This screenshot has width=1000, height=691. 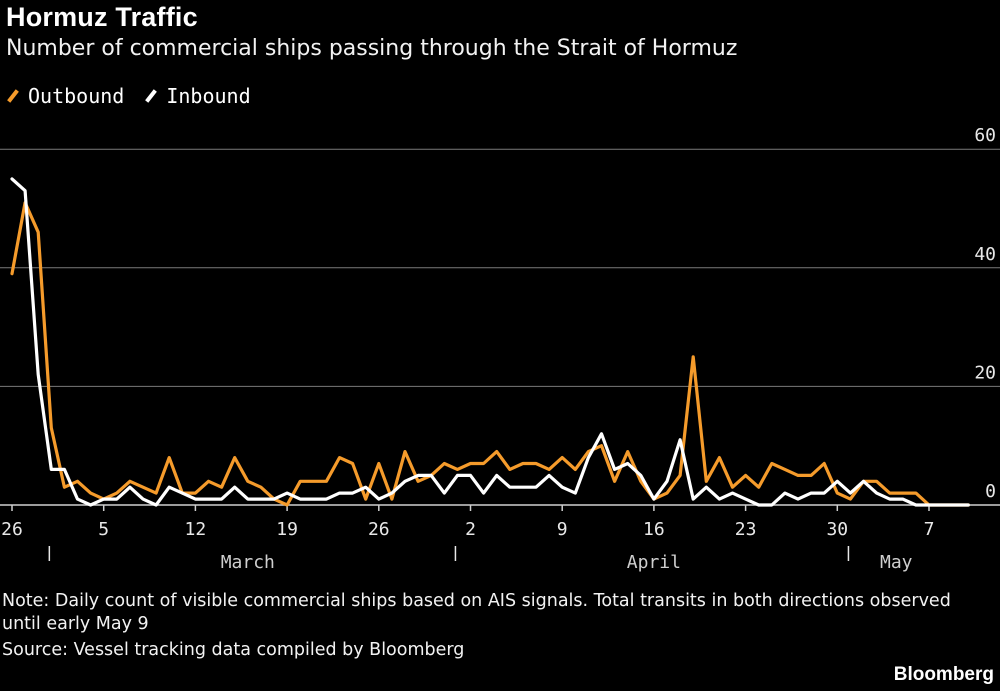 I want to click on legend-item-outbound: Outbound, so click(x=65, y=96).